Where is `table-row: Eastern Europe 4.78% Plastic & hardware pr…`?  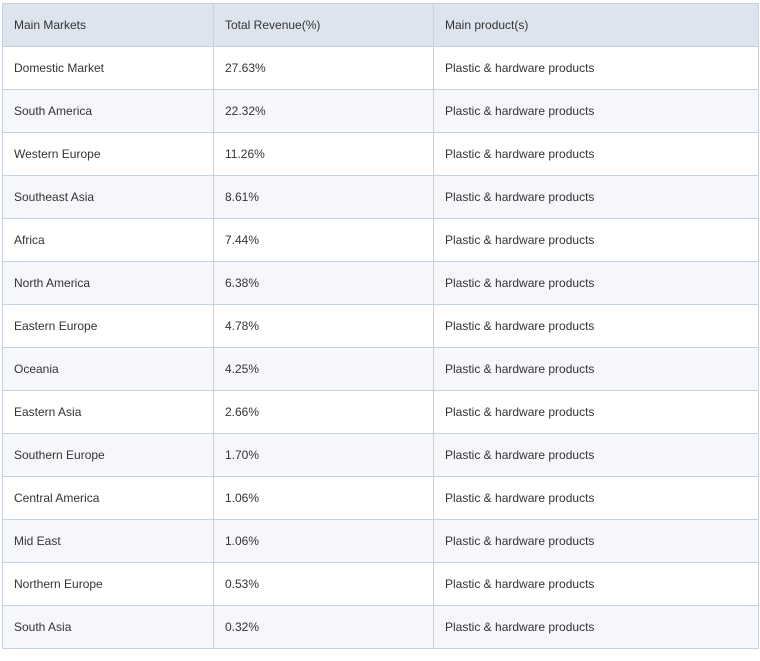
table-row: Eastern Europe 4.78% Plastic & hardware pr… is located at coordinates (380, 326).